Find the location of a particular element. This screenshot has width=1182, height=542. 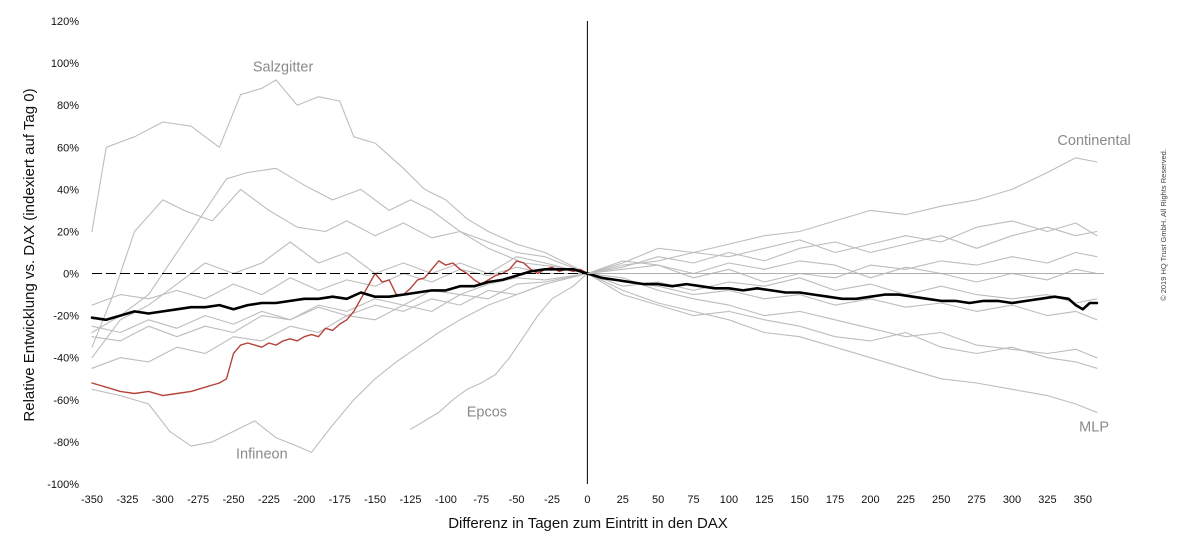

y-tick-label: 80% is located at coordinates (68, 106).